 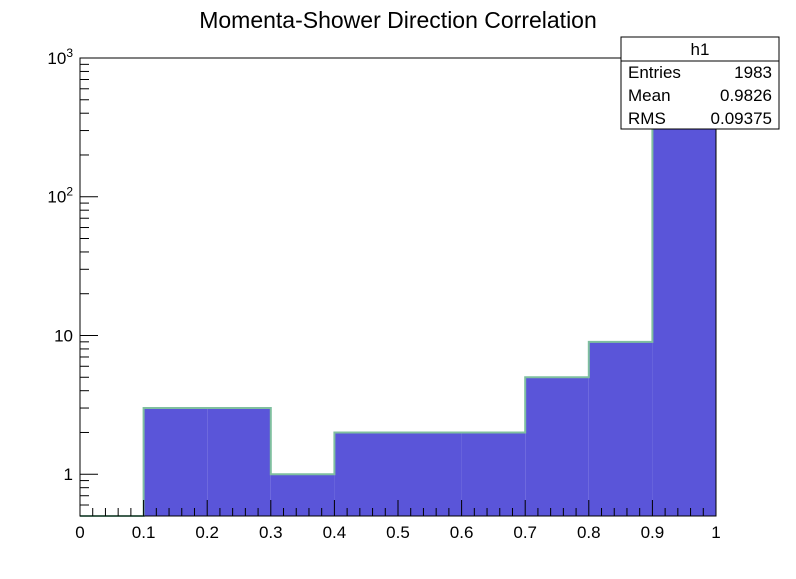 I want to click on x-tick-label: 0.8, so click(x=589, y=532).